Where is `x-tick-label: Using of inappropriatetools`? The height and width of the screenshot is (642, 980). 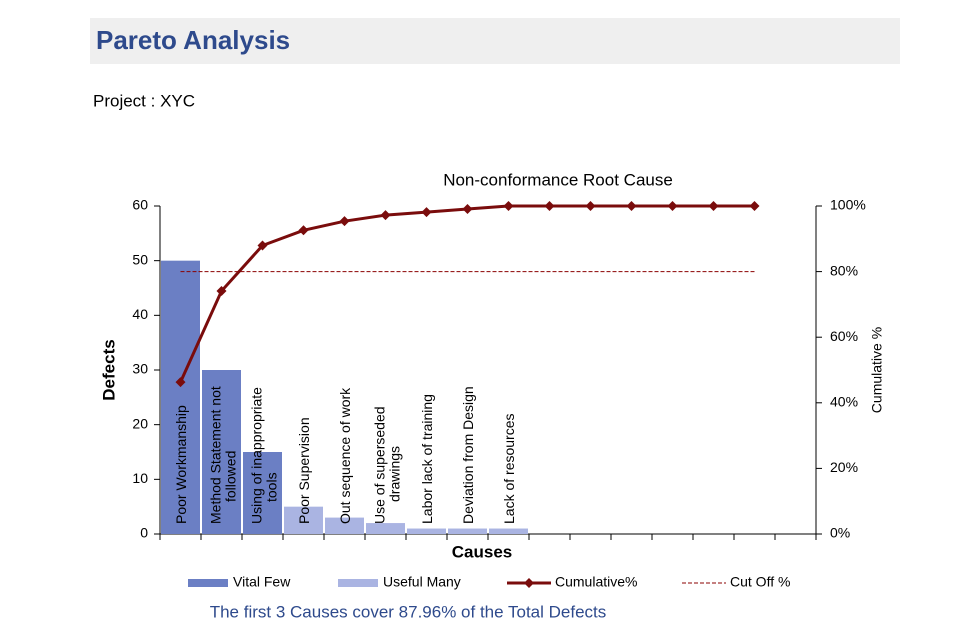 x-tick-label: Using of inappropriatetools is located at coordinates (263, 455).